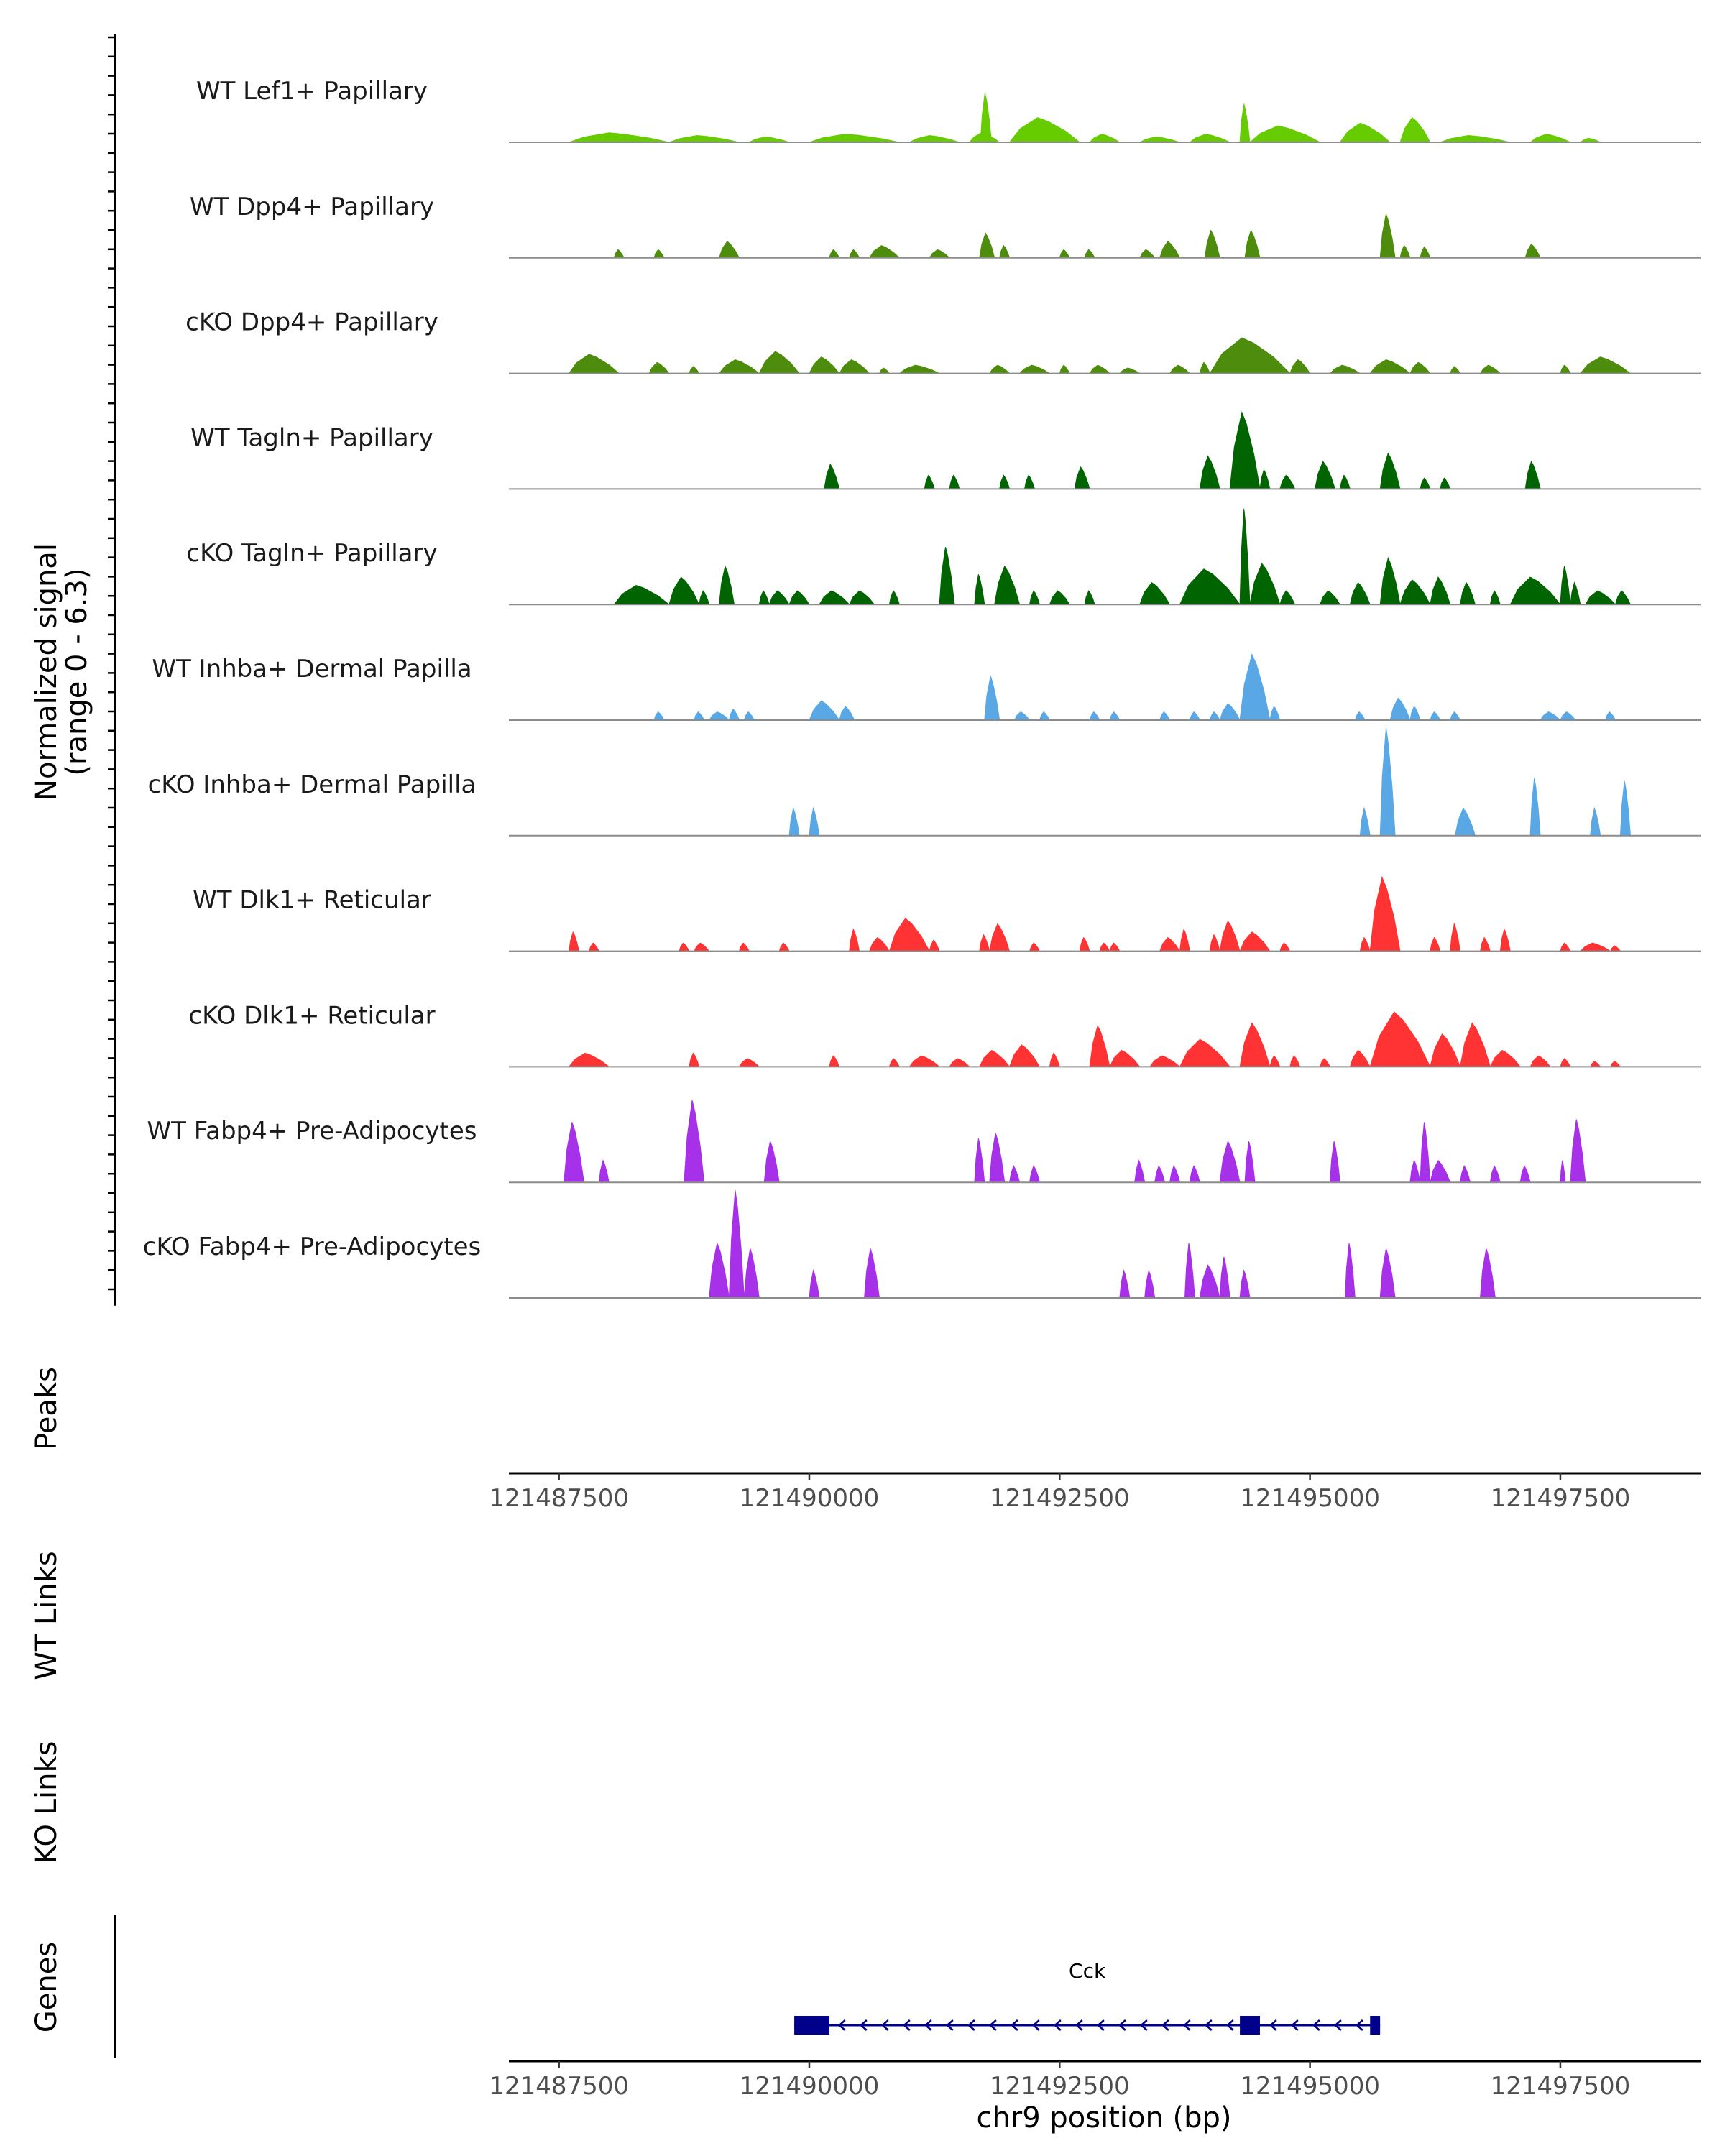 The width and height of the screenshot is (1725, 2156). I want to click on track-label: cKO Inhba+ Dermal Papilla, so click(312, 784).